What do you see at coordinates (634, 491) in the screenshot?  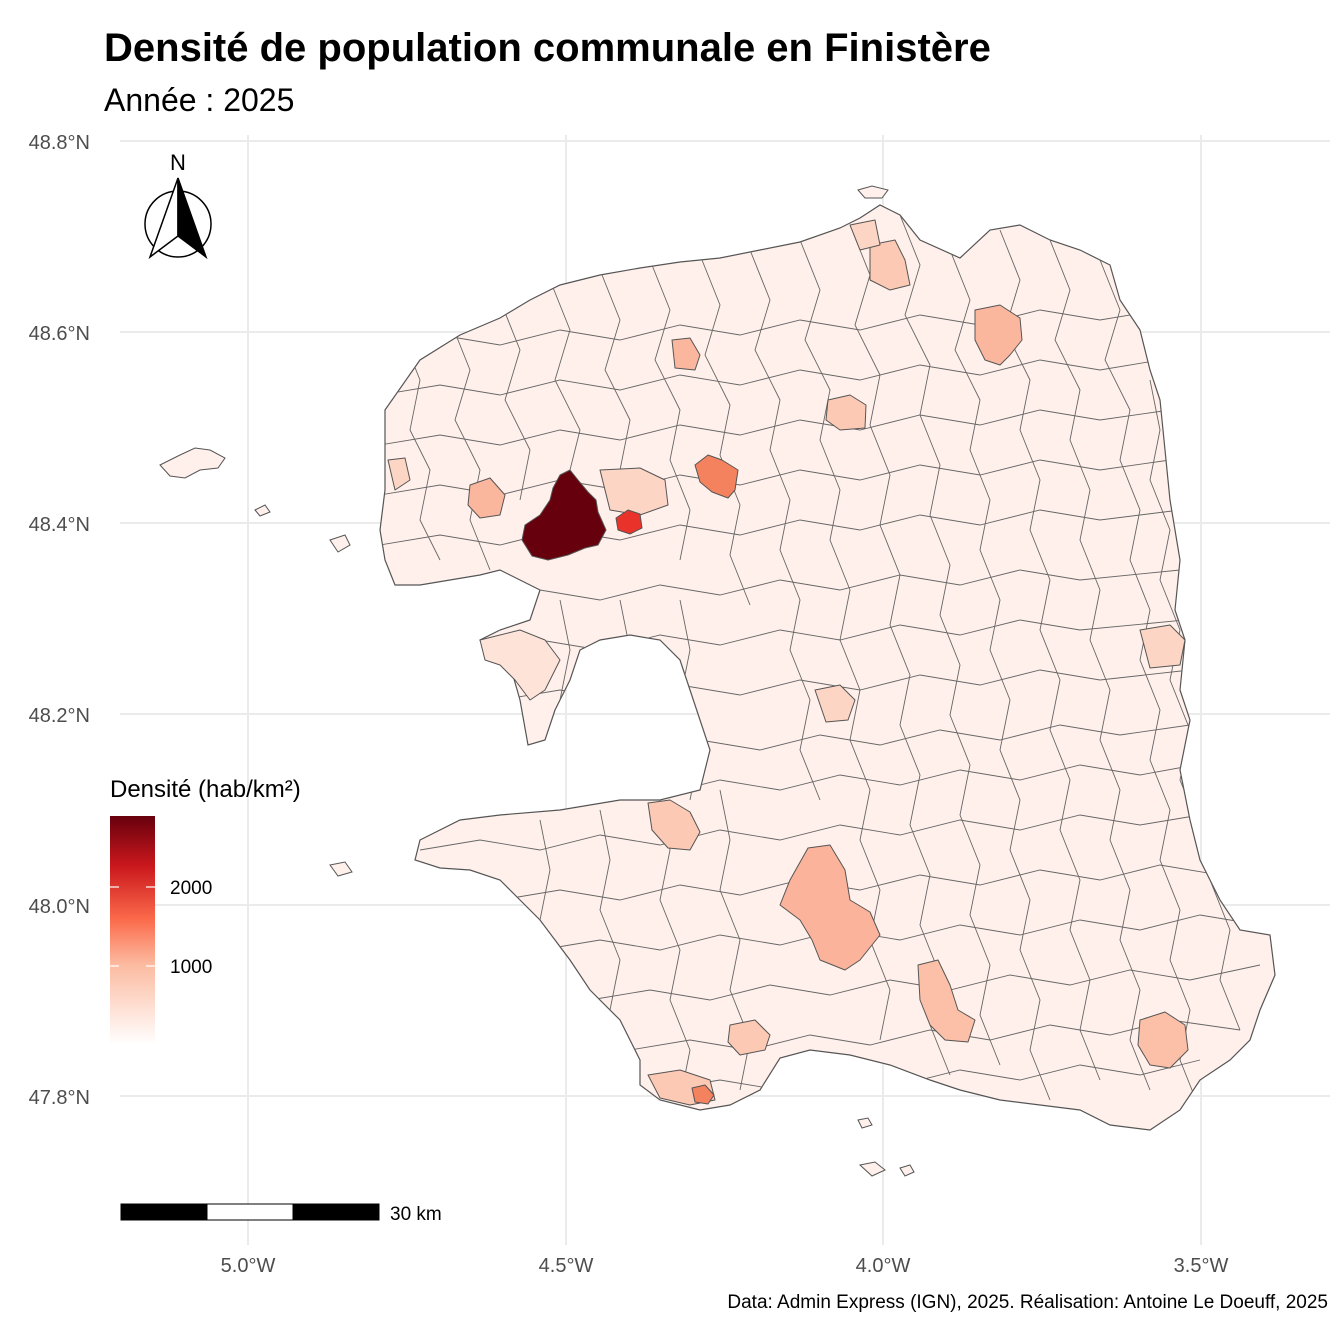 I see `commune-guipavas-area` at bounding box center [634, 491].